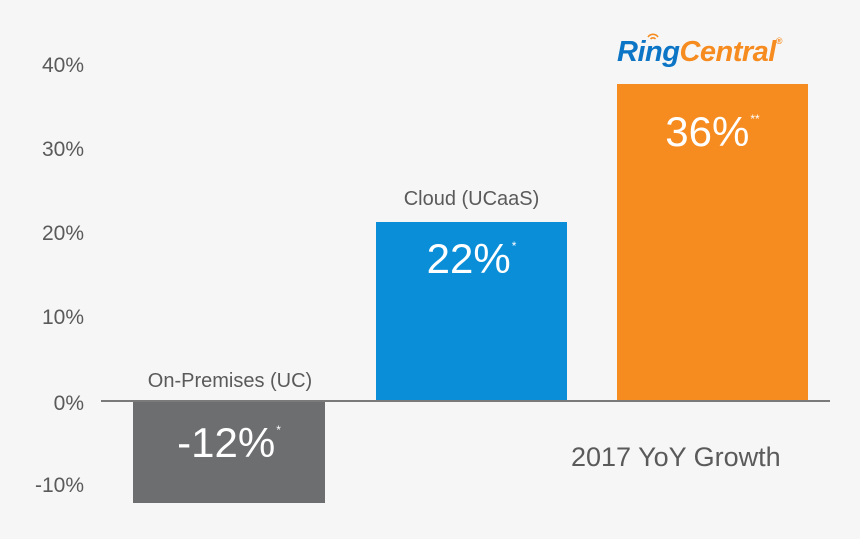  I want to click on bar-cloud: 22%*, so click(471, 311).